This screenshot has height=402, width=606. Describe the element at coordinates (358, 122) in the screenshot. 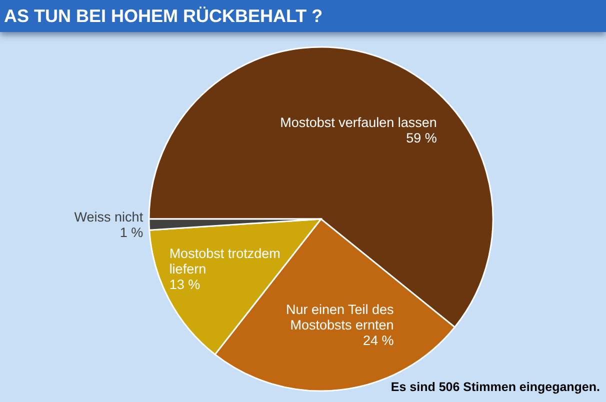

I see `slice-label: Mostobst verfaulen lassen` at that location.